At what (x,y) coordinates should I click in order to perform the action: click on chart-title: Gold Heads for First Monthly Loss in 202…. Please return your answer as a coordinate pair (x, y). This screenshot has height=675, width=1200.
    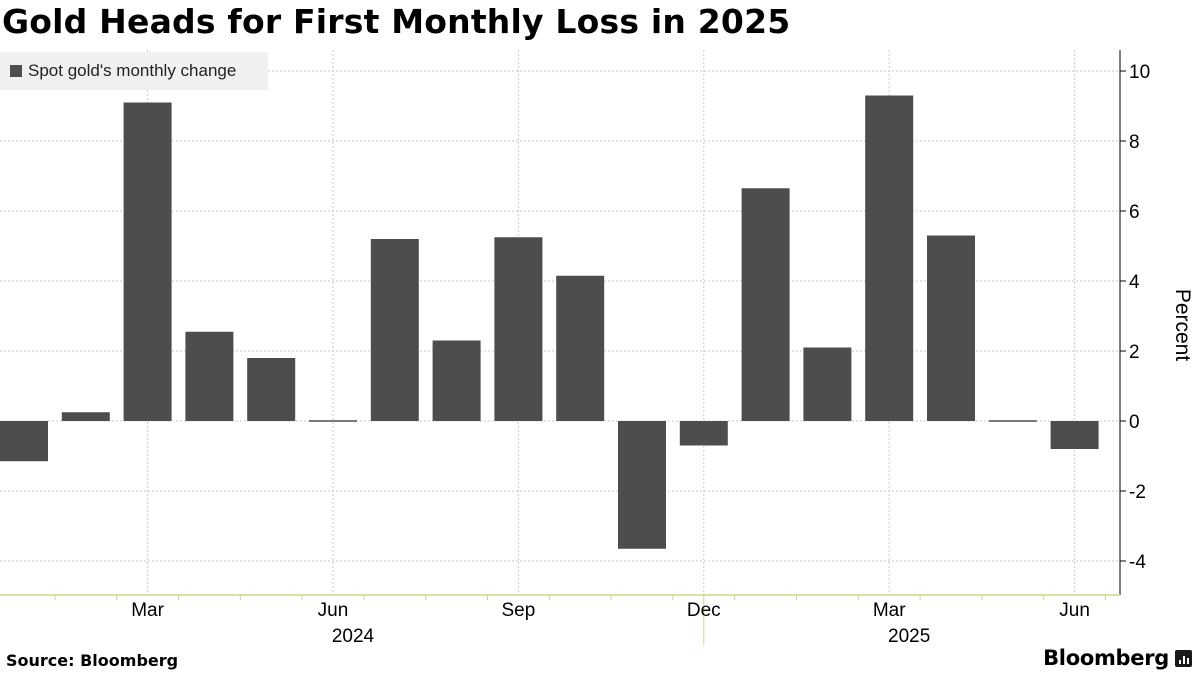
    Looking at the image, I should click on (396, 21).